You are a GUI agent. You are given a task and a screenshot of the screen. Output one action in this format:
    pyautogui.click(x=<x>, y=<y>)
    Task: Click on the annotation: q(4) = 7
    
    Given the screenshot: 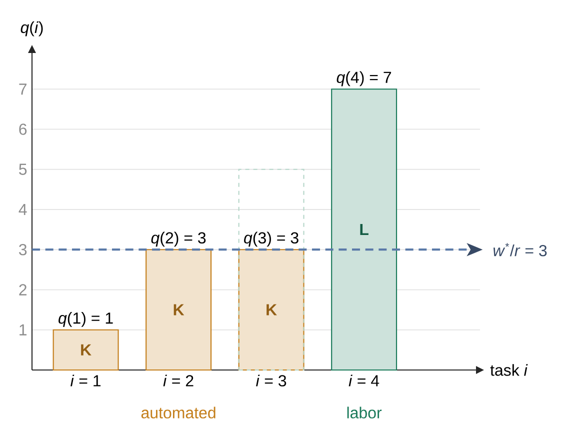 What is the action you would take?
    pyautogui.click(x=364, y=78)
    